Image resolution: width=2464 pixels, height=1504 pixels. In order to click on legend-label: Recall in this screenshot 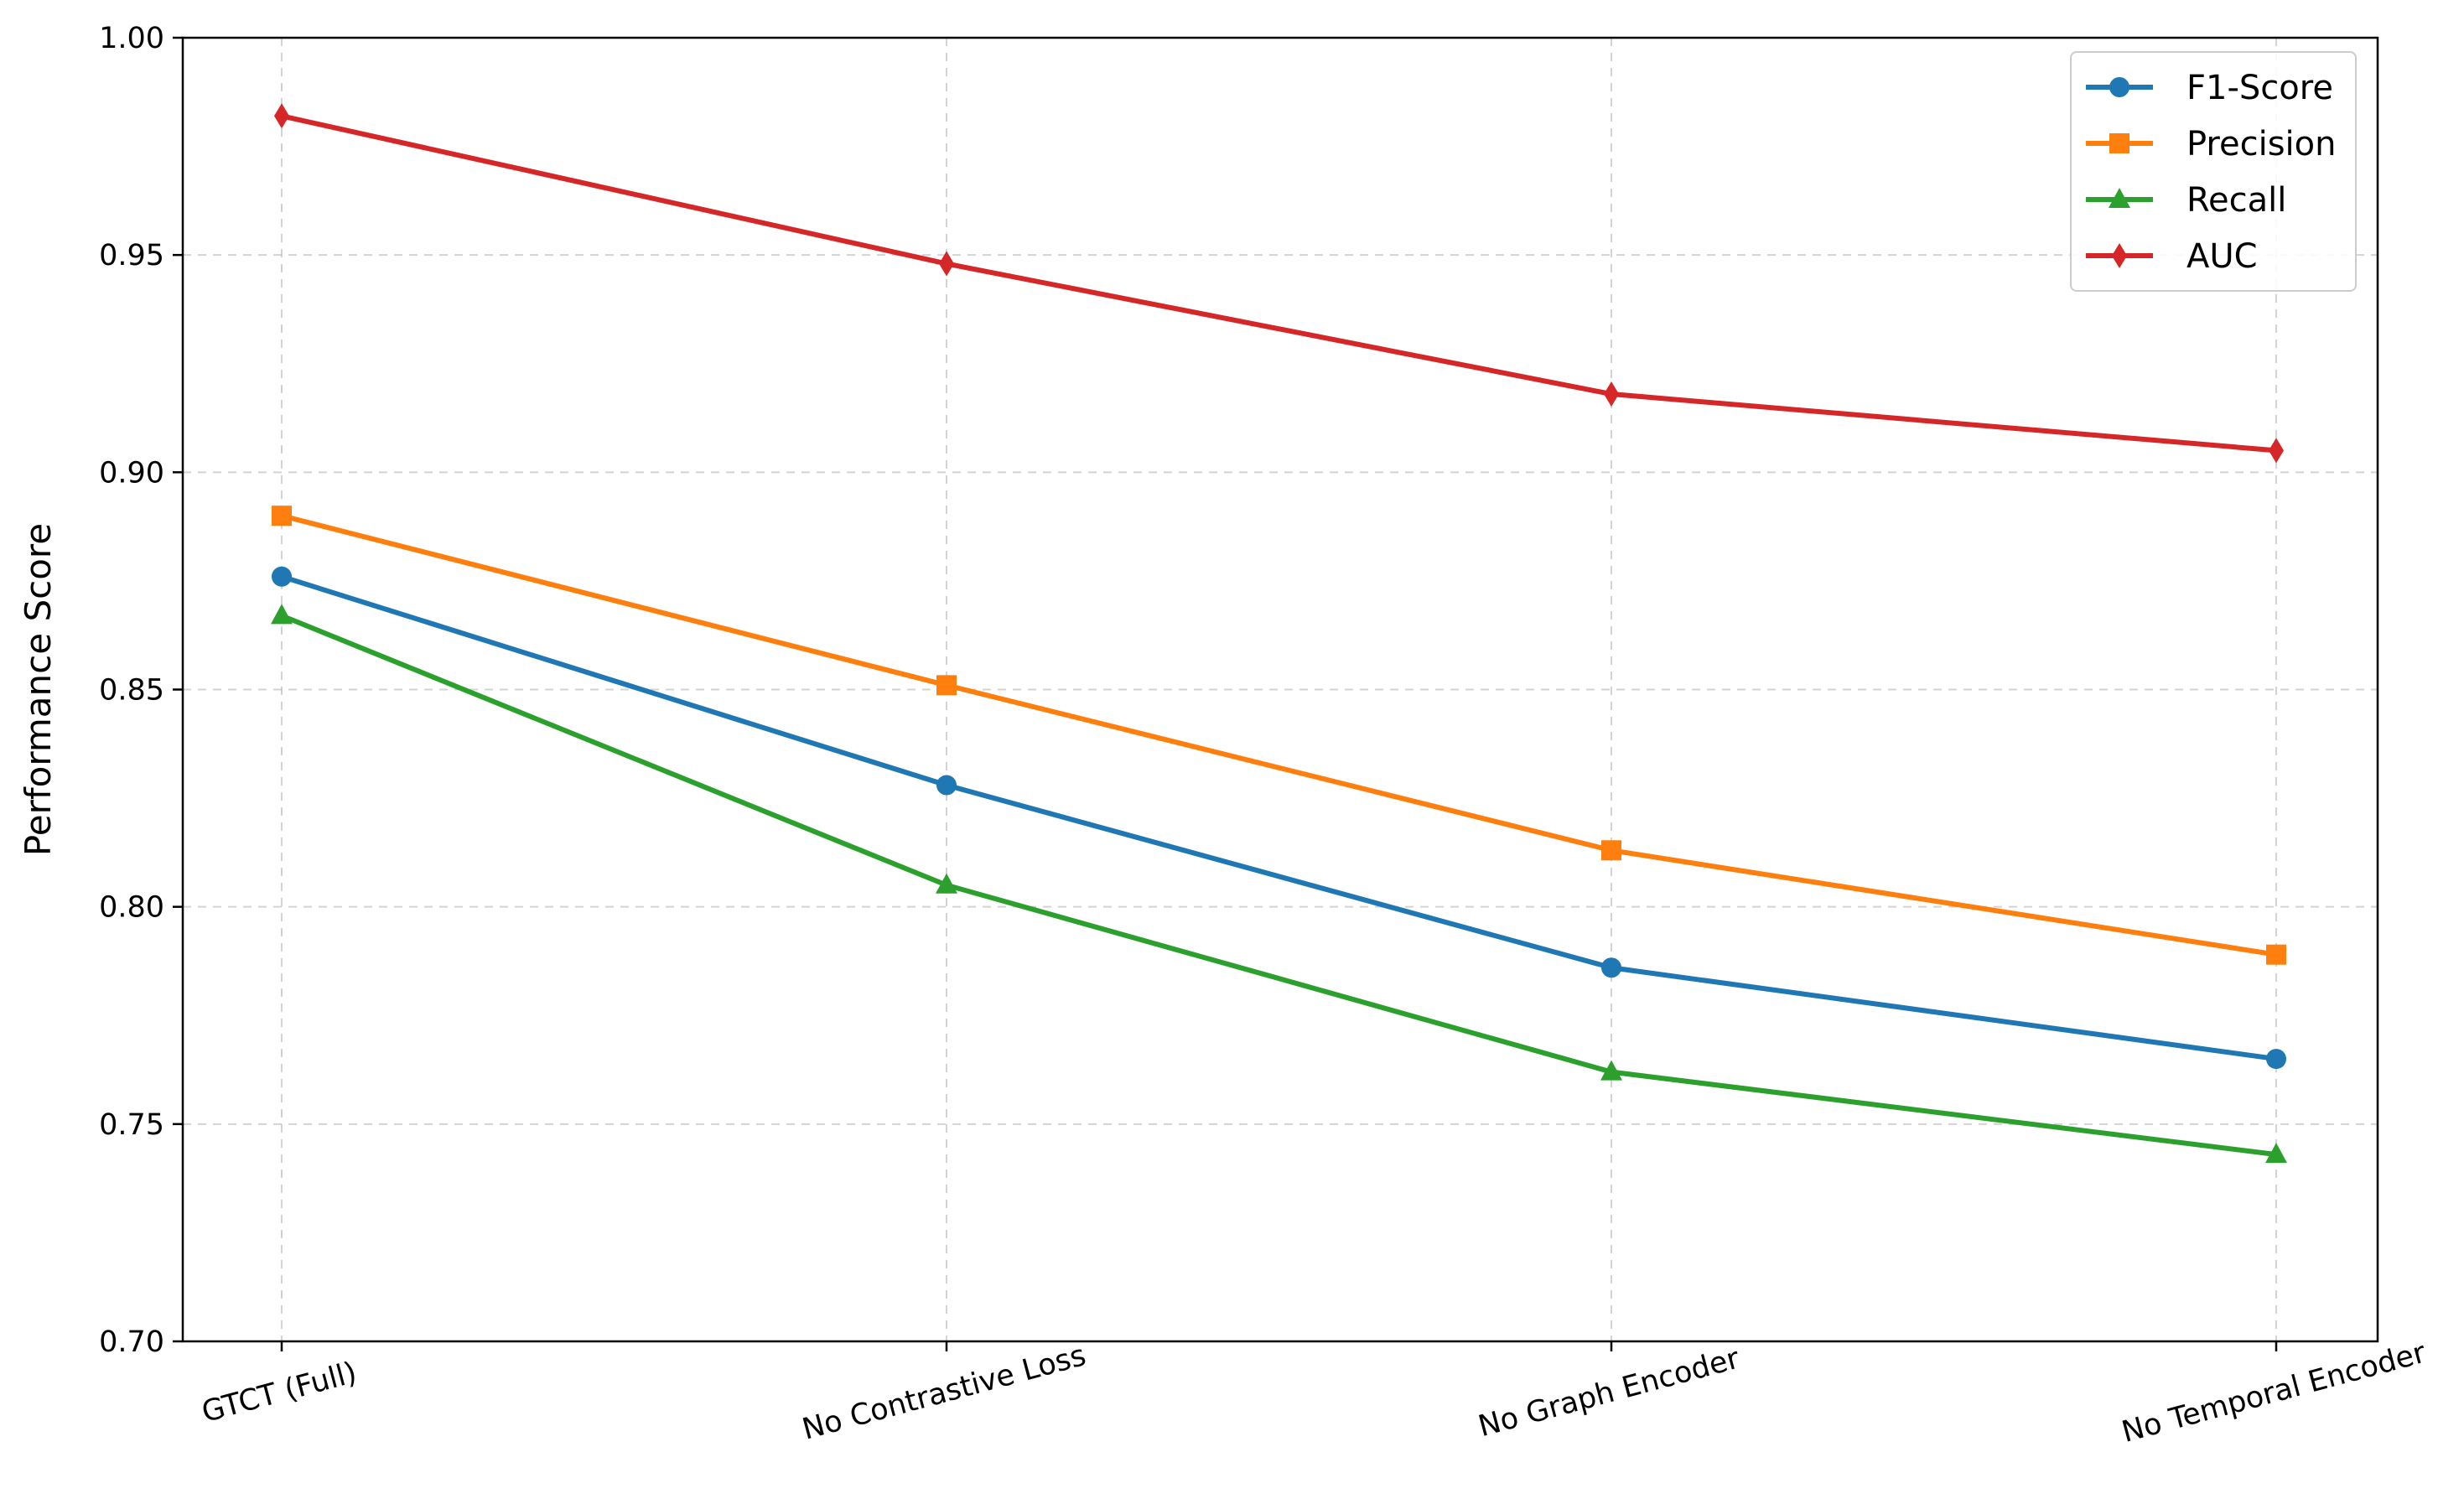, I will do `click(2236, 200)`.